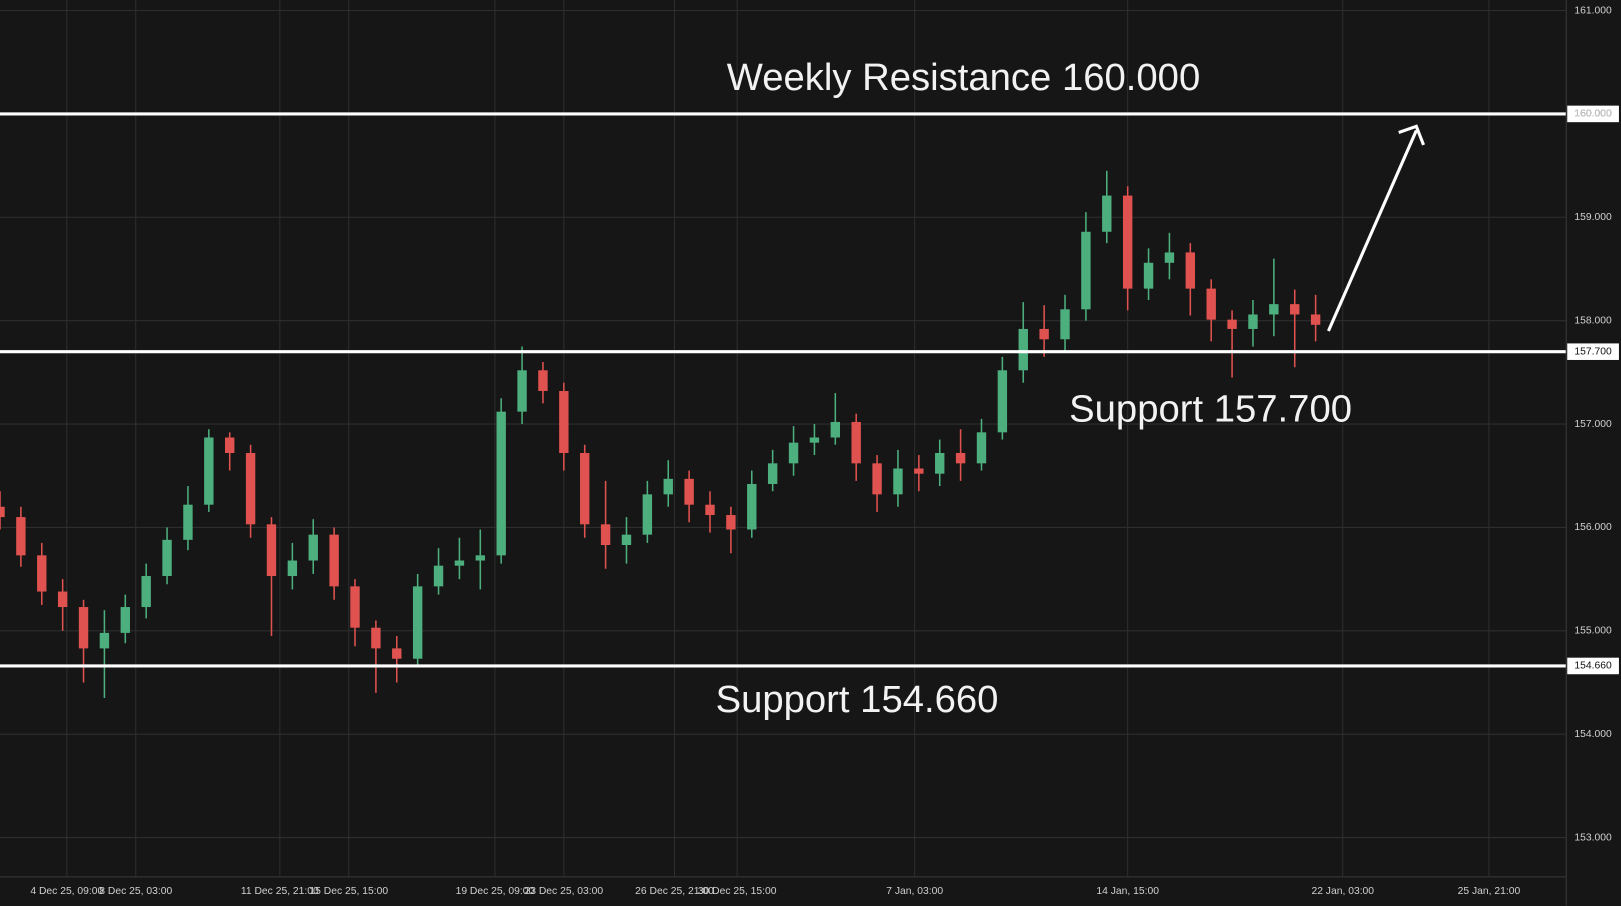 This screenshot has height=906, width=1621. I want to click on x-tick-label: 11 Dec 25, 21:00, so click(280, 891).